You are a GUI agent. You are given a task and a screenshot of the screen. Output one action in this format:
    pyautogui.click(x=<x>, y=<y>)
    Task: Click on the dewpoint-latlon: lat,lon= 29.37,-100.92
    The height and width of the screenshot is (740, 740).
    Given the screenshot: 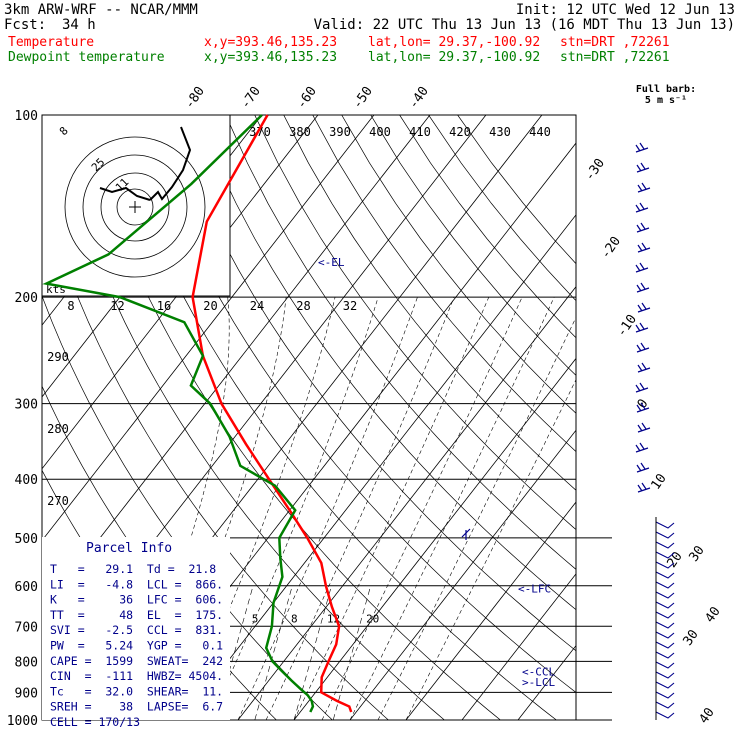 What is the action you would take?
    pyautogui.click(x=454, y=57)
    